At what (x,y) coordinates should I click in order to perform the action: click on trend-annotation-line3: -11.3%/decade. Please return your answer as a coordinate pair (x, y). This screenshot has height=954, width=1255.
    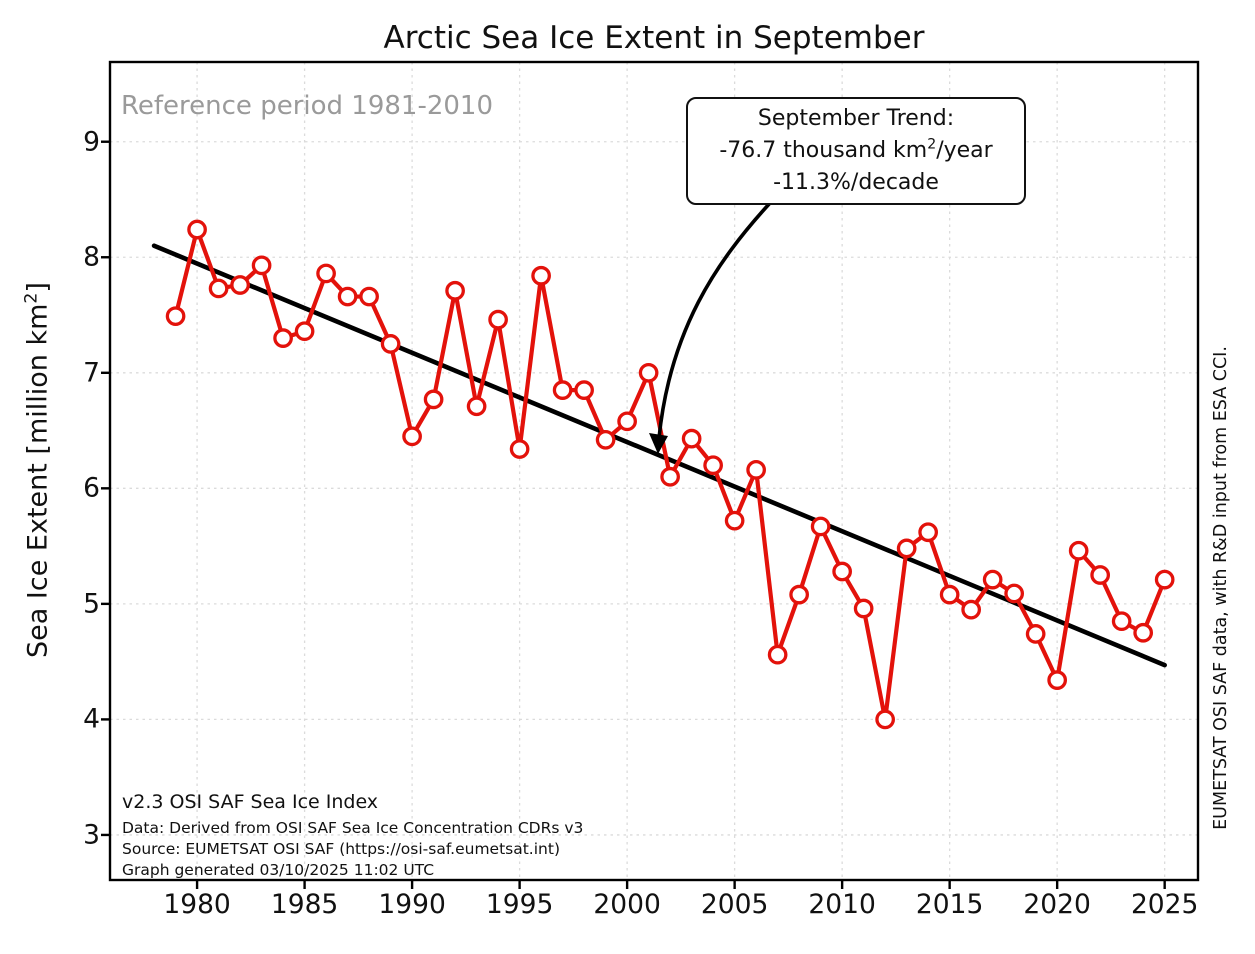
    Looking at the image, I should click on (856, 182).